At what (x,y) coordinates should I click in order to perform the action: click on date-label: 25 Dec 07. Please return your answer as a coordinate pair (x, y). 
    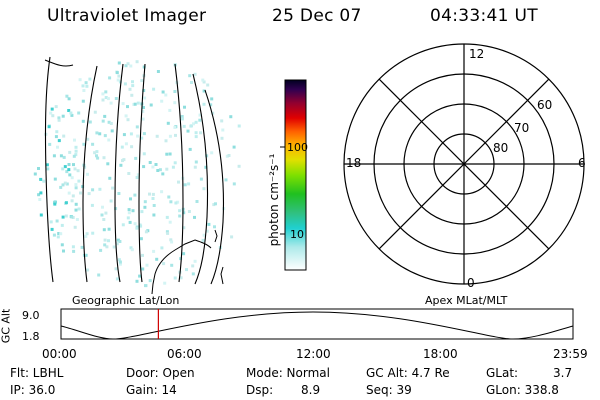
    Looking at the image, I should click on (317, 16).